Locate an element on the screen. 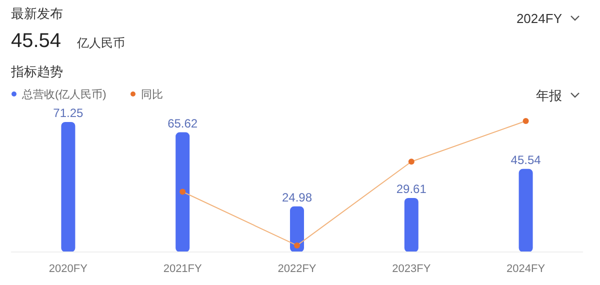  text: 年报 is located at coordinates (549, 95).